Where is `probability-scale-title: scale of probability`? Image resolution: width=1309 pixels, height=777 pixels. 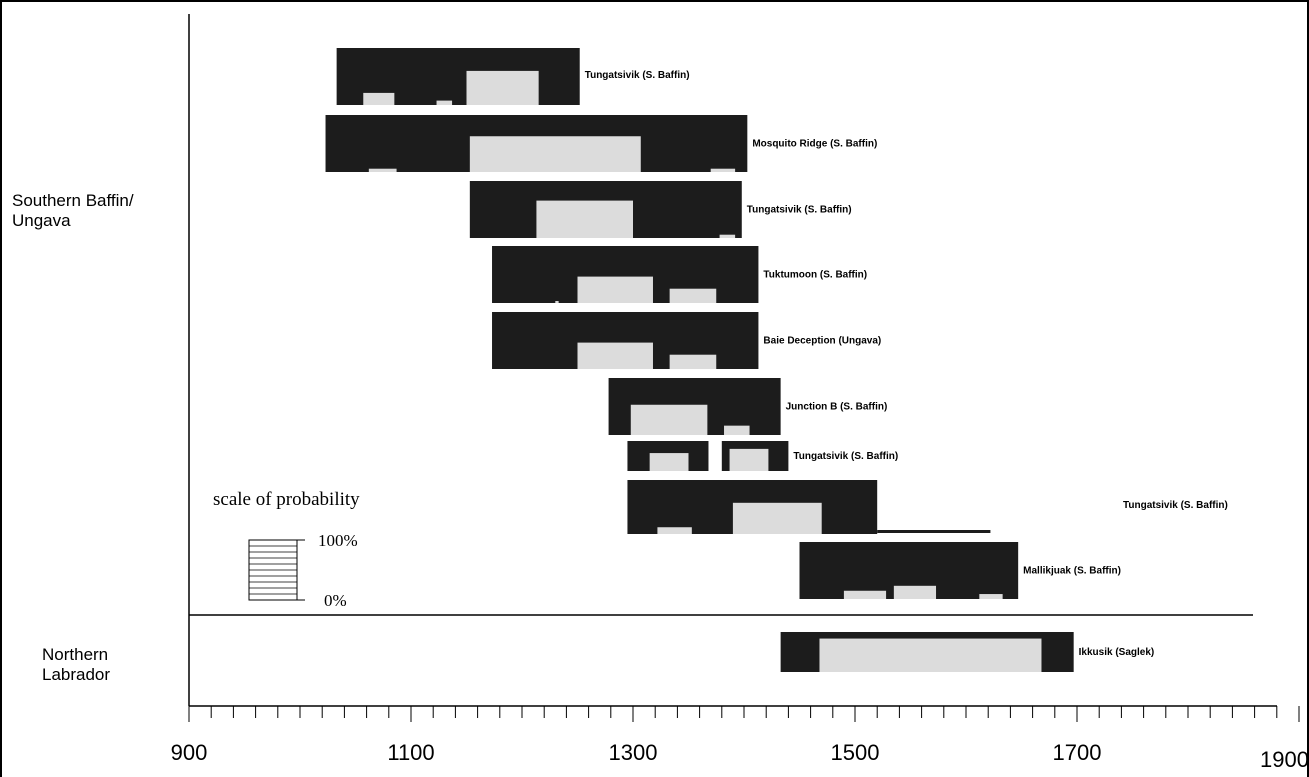
probability-scale-title: scale of probability is located at coordinates (286, 499).